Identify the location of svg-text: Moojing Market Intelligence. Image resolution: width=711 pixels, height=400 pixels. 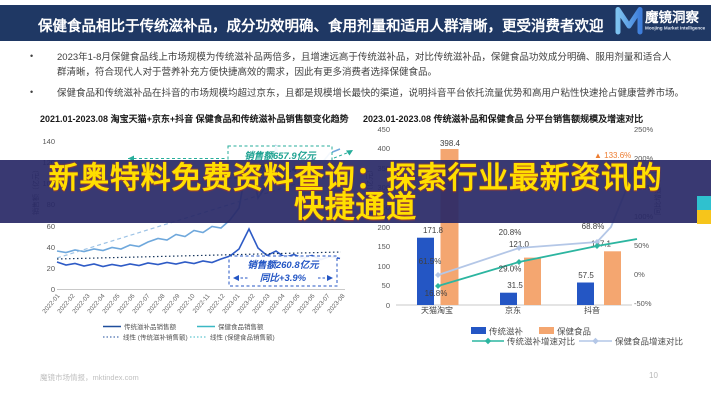
(675, 28).